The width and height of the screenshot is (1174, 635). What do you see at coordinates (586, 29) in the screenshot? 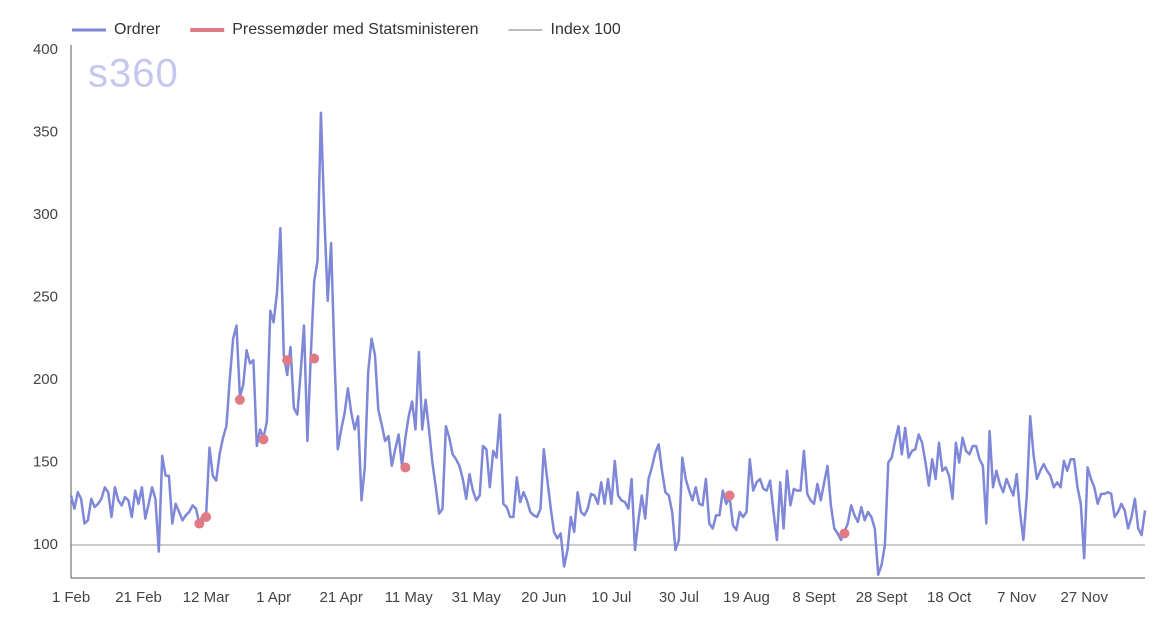
I see `legend-label: Index 100` at bounding box center [586, 29].